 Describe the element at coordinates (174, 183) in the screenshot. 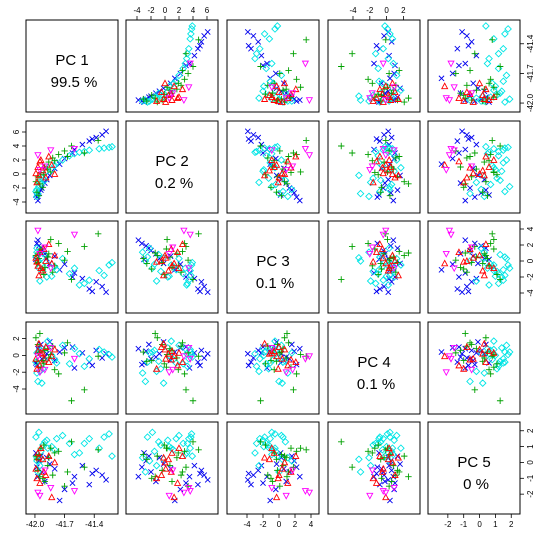

I see `variance-label: 0.2 %` at that location.